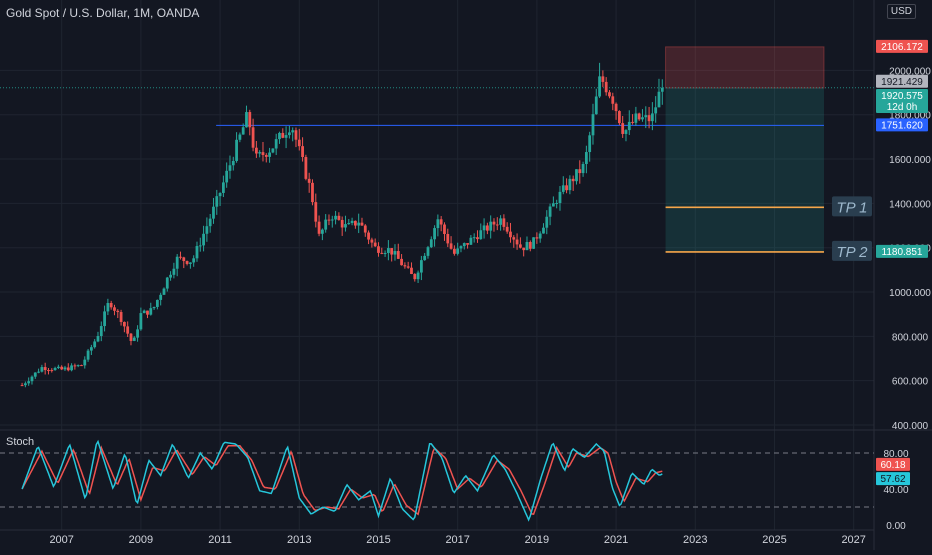  I want to click on price-label-level: 1751.620, so click(902, 125).